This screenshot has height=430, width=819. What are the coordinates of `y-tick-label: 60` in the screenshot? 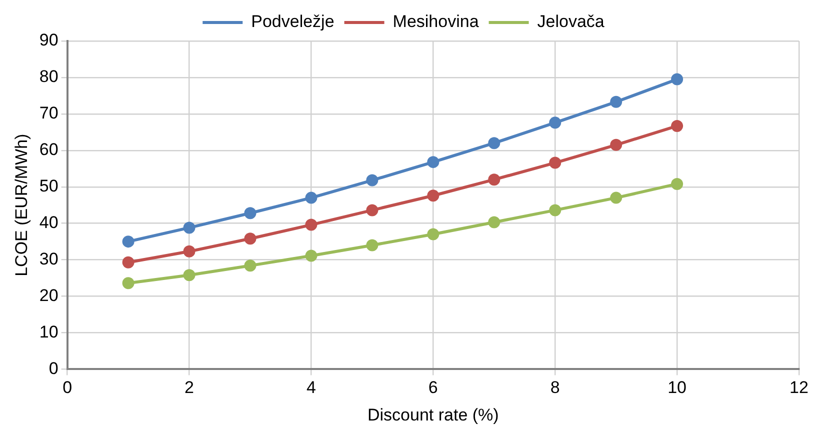 It's located at (48, 150).